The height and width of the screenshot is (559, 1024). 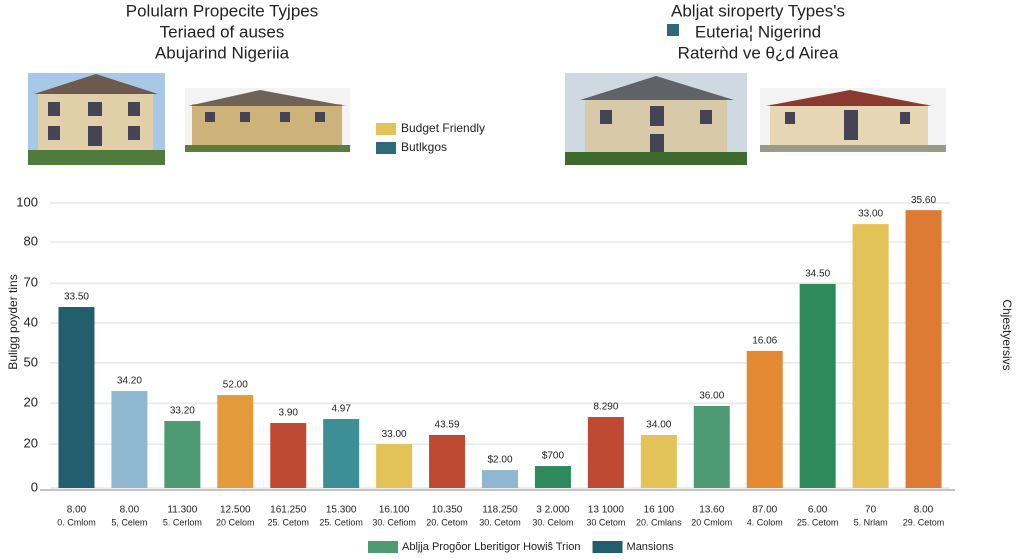 I want to click on y2-axis-label: Chjestyersivs, so click(x=1007, y=334).